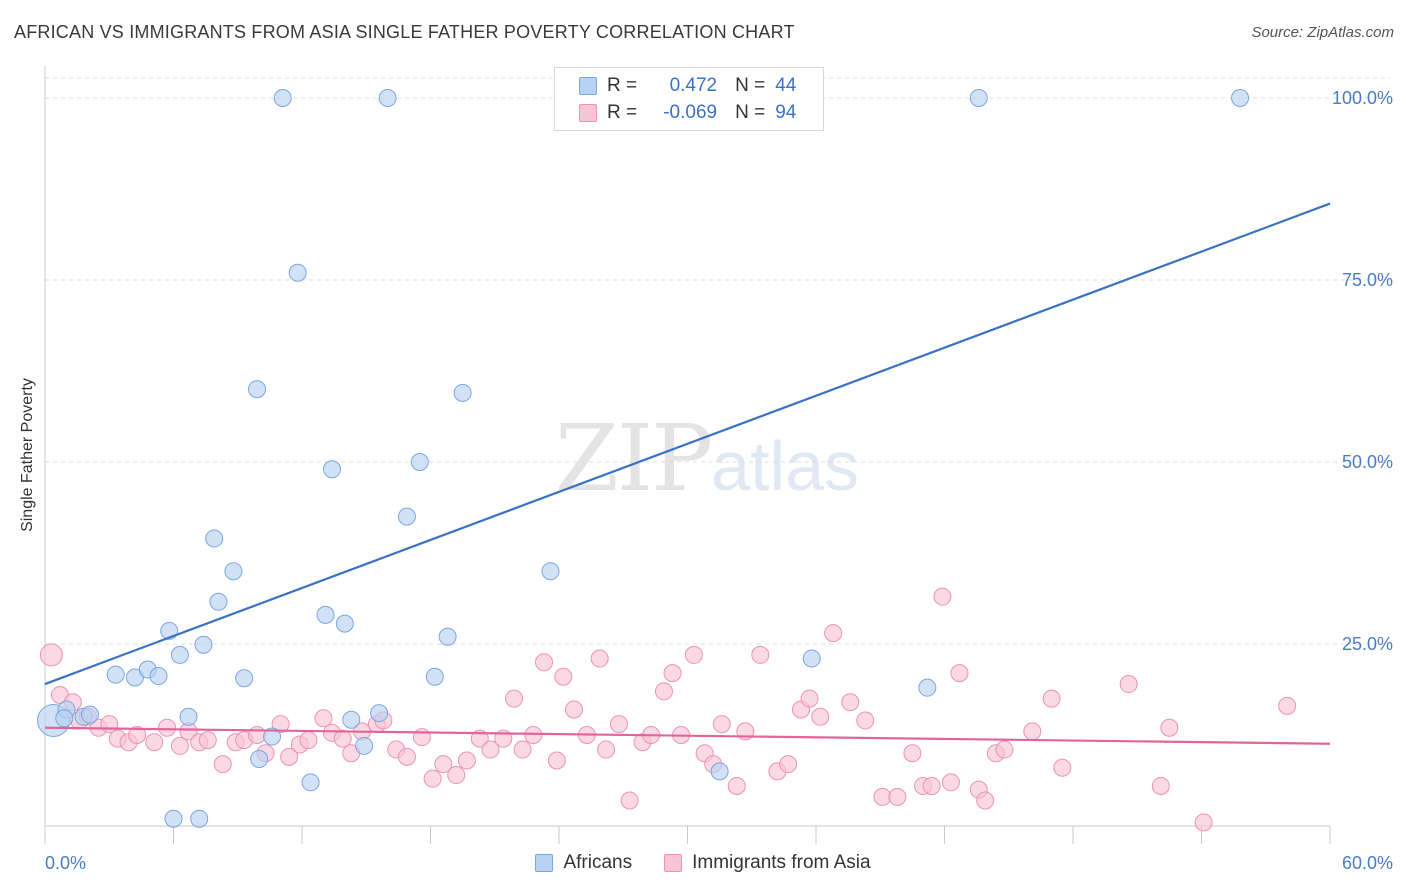 This screenshot has height=892, width=1406. I want to click on legend-row-asia: R = -0.069 N = 94, so click(687, 113).